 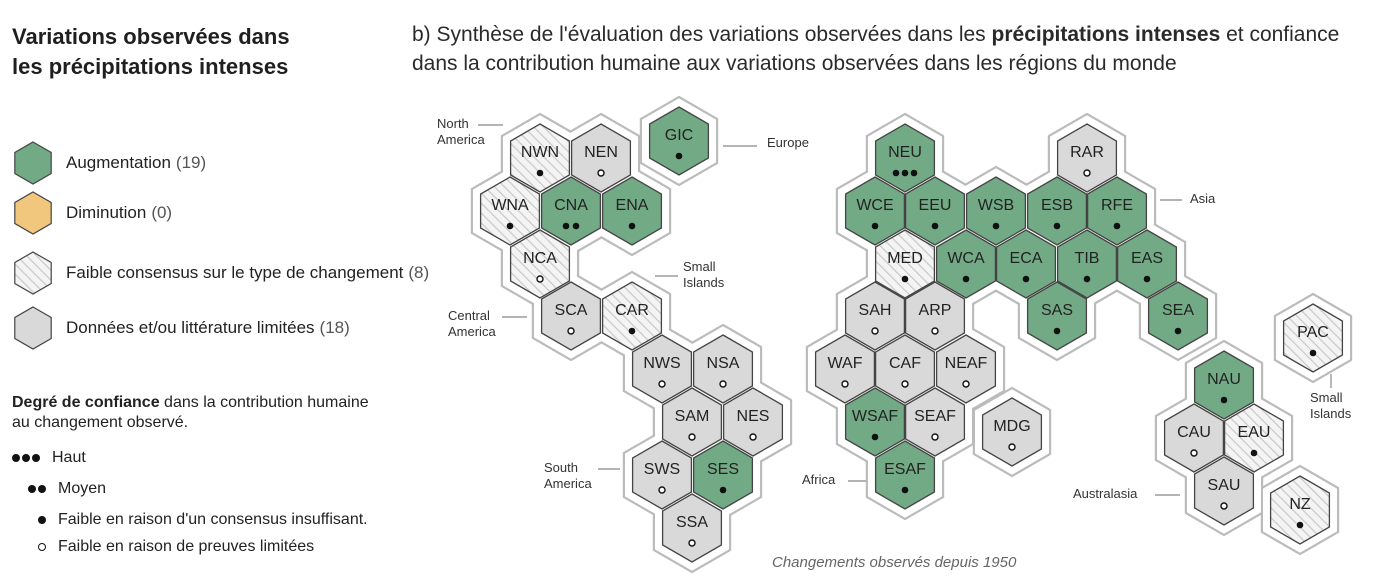 What do you see at coordinates (966, 258) in the screenshot?
I see `region-code-label: WCA` at bounding box center [966, 258].